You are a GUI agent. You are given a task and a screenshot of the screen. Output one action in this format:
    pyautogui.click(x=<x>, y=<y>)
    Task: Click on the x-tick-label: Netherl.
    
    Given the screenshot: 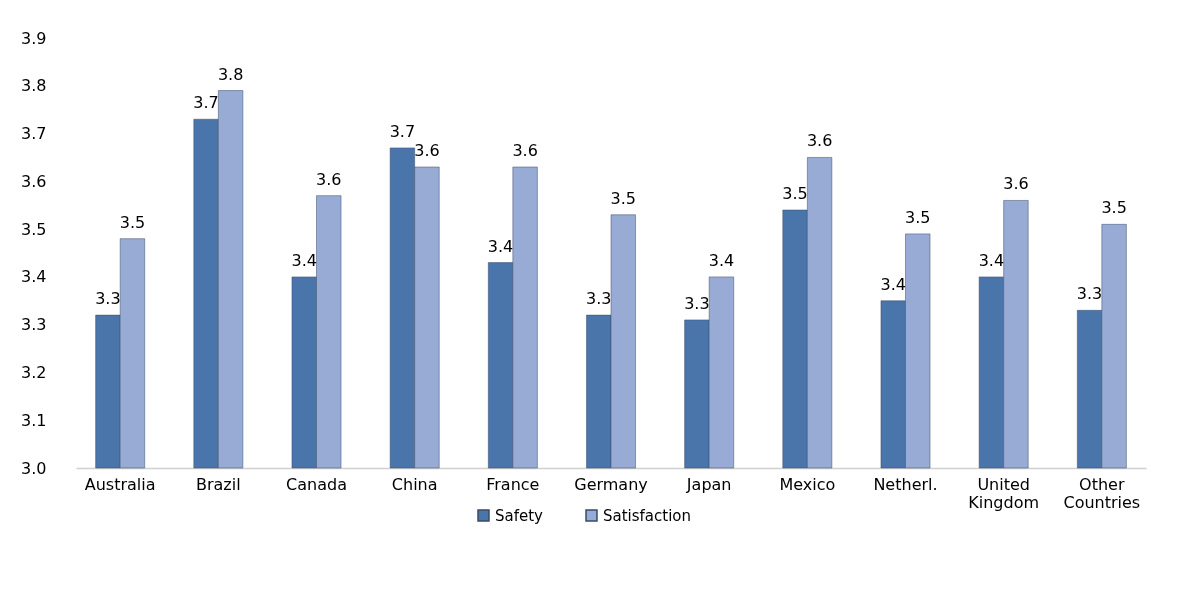 What is the action you would take?
    pyautogui.click(x=905, y=484)
    